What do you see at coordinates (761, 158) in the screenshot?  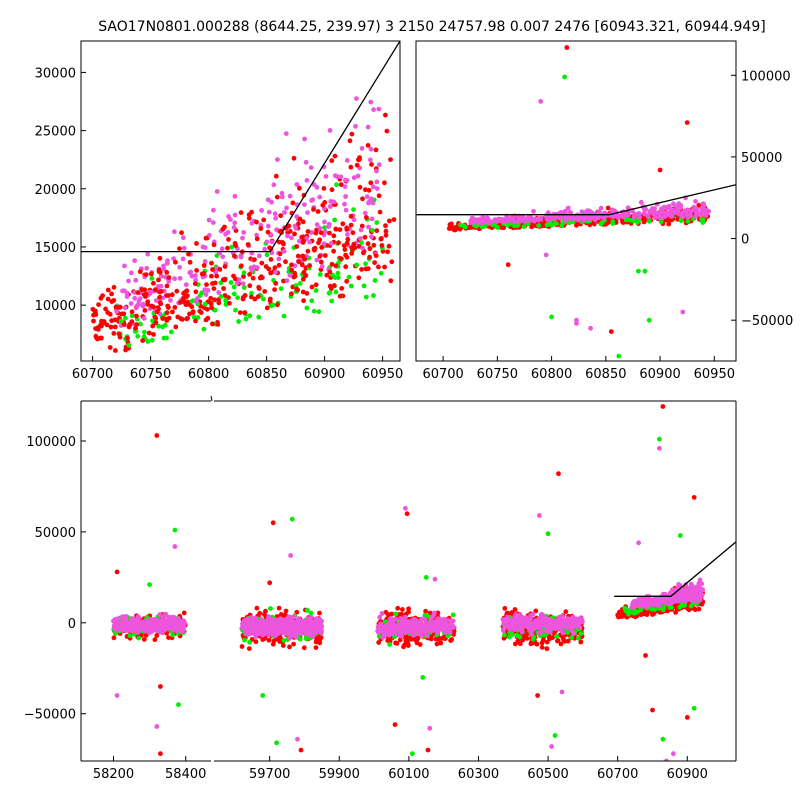 I see `y-tick-label: 50000` at bounding box center [761, 158].